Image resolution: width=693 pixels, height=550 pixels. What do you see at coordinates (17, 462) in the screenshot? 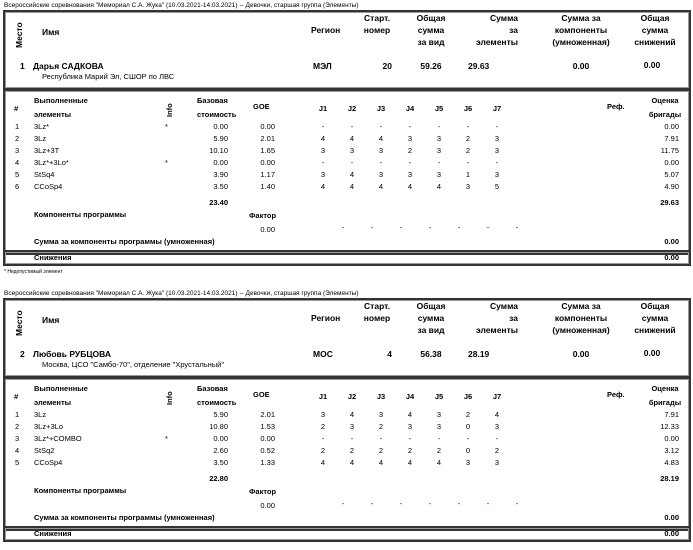
I see `element-number: 5` at bounding box center [17, 462].